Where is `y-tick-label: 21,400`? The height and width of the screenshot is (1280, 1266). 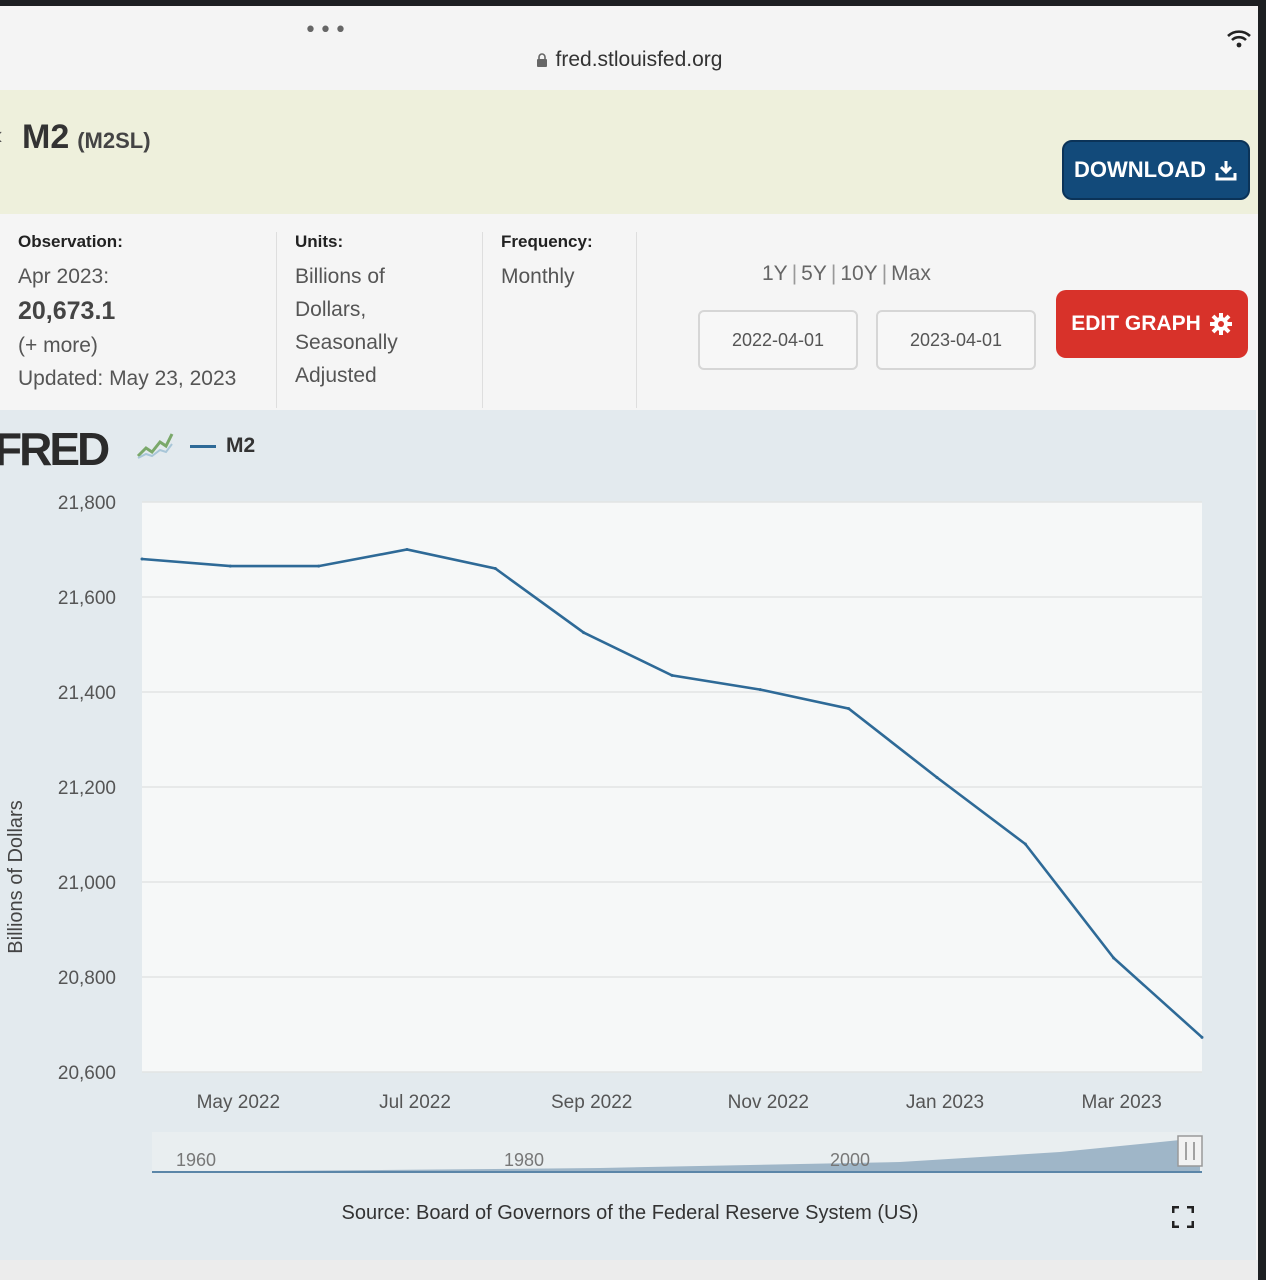
y-tick-label: 21,400 is located at coordinates (87, 693).